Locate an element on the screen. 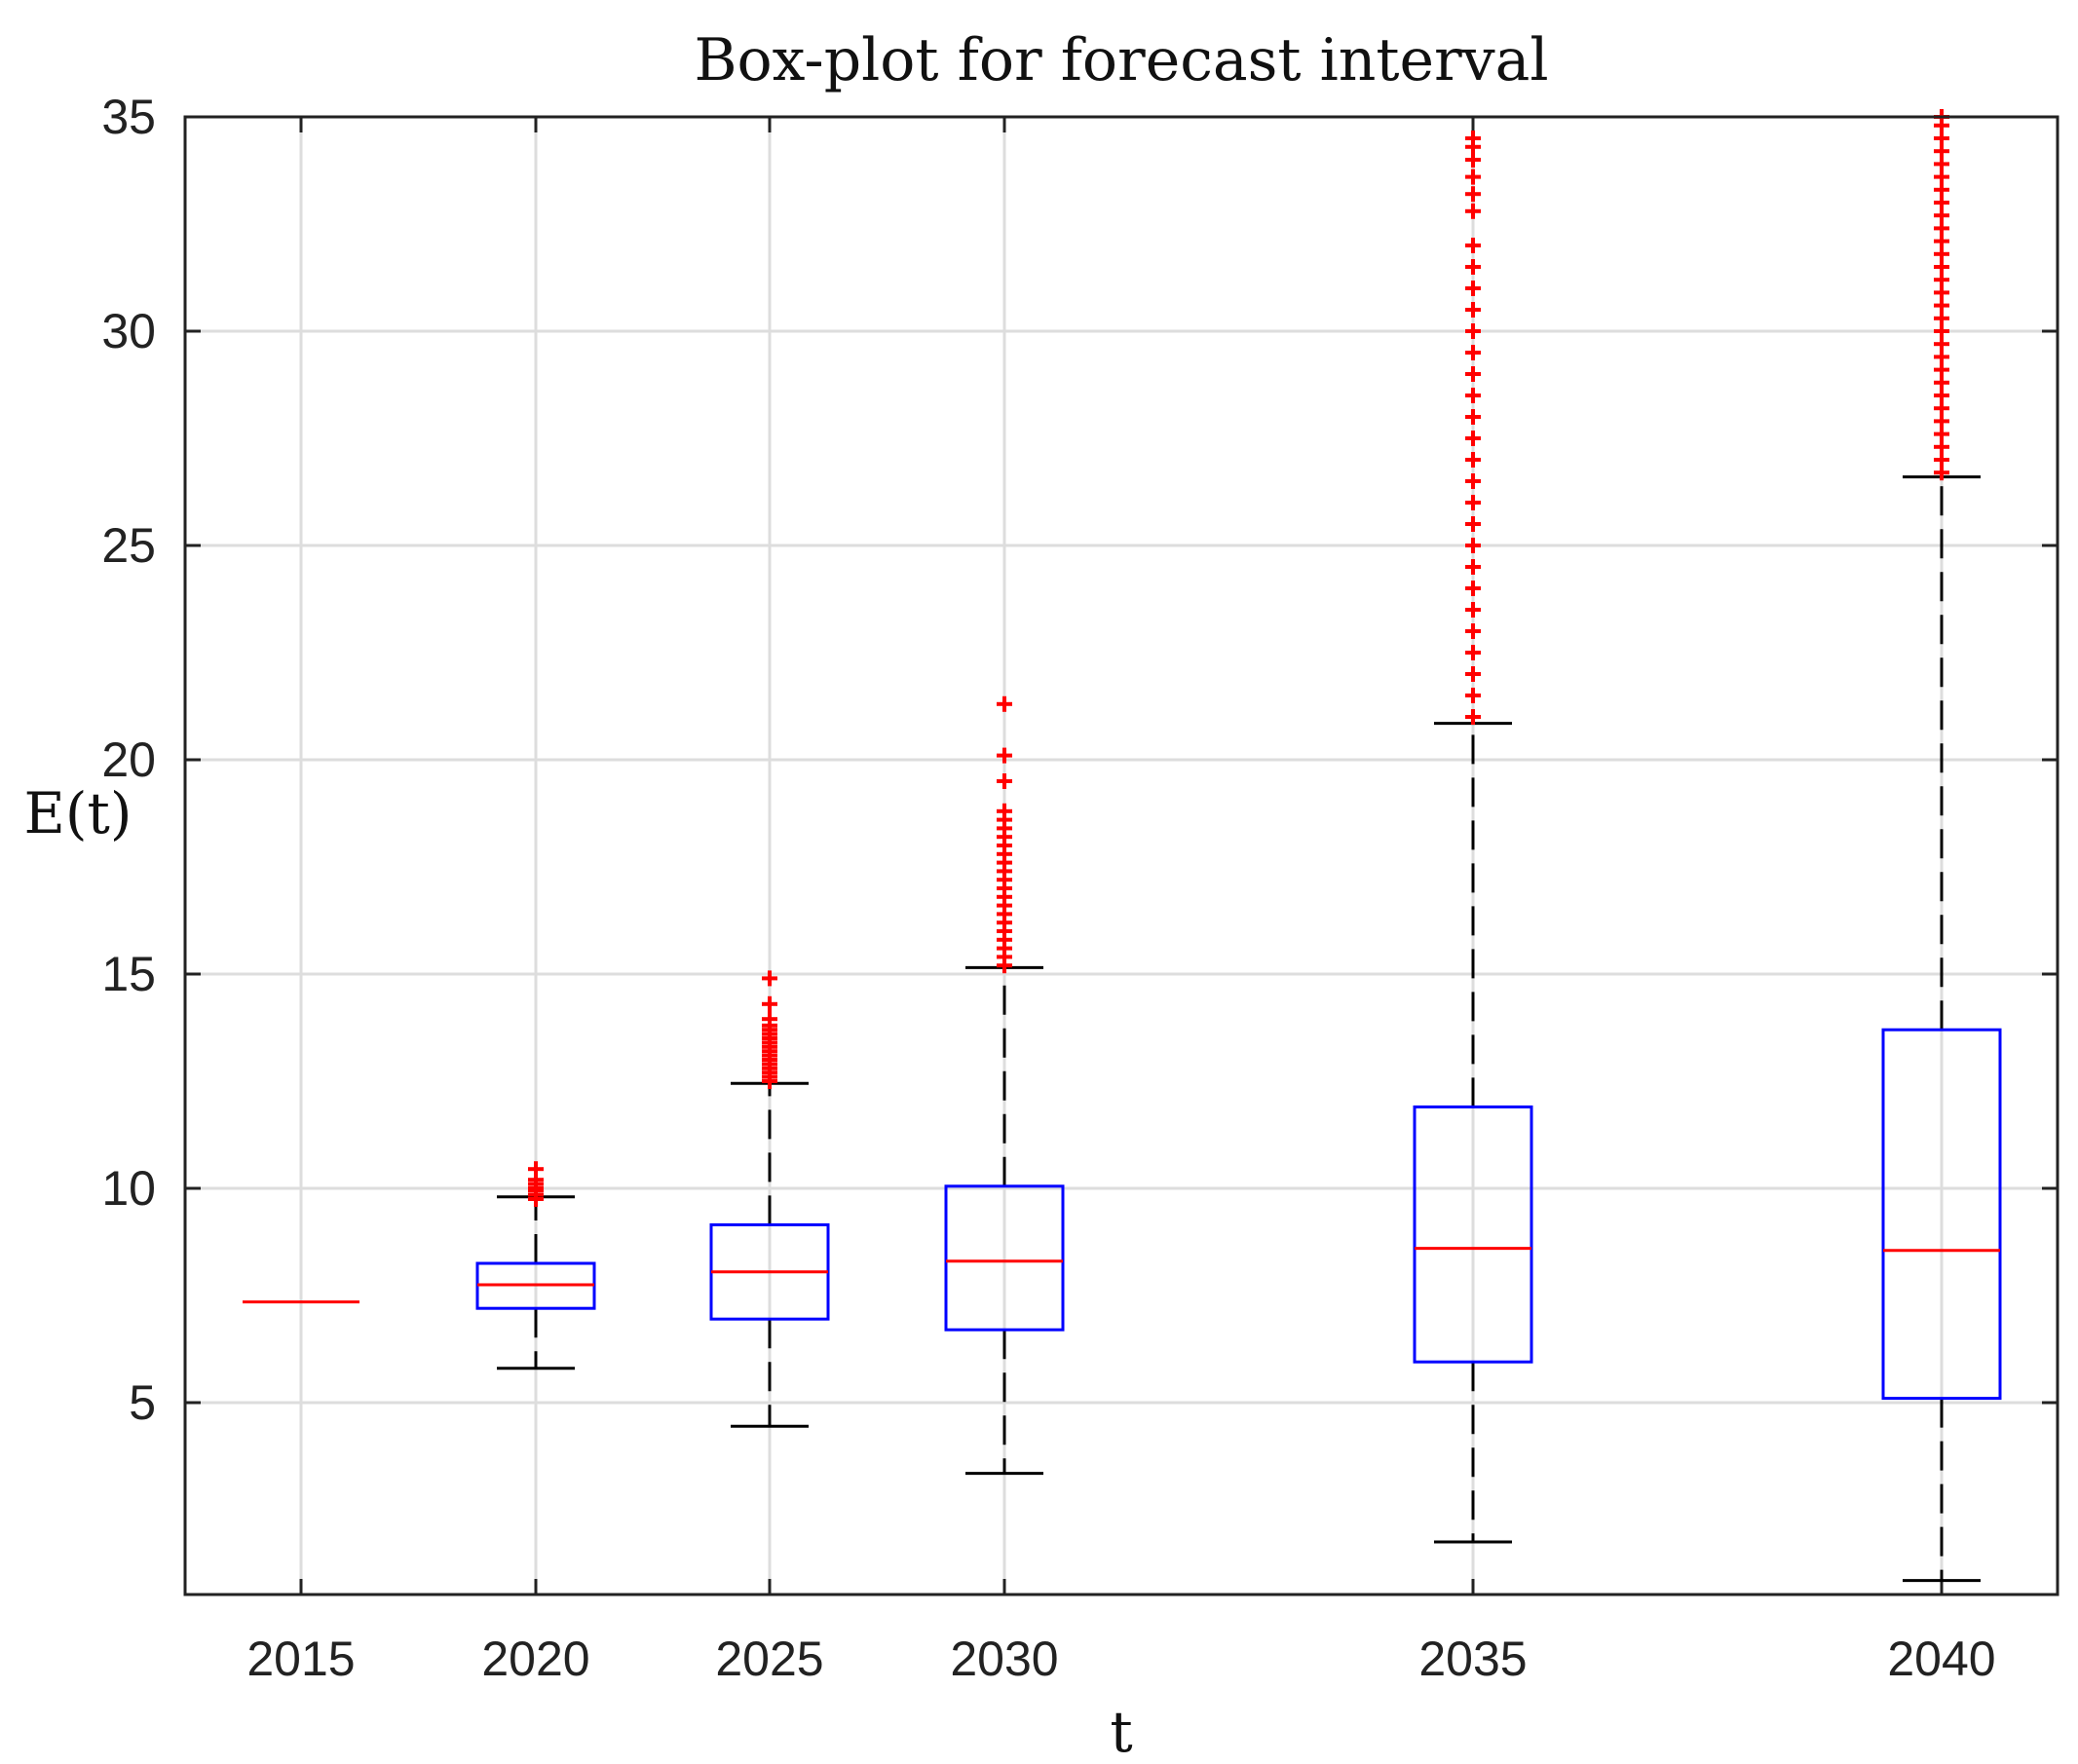 The height and width of the screenshot is (1764, 2078). y-tick-label: 5 is located at coordinates (142, 1402).